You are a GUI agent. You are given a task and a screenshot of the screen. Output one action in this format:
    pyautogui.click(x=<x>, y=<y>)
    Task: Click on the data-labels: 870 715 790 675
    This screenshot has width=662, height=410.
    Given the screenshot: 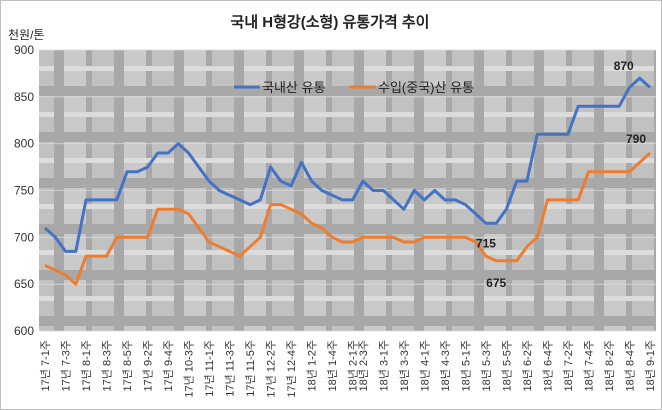 What is the action you would take?
    pyautogui.click(x=561, y=174)
    